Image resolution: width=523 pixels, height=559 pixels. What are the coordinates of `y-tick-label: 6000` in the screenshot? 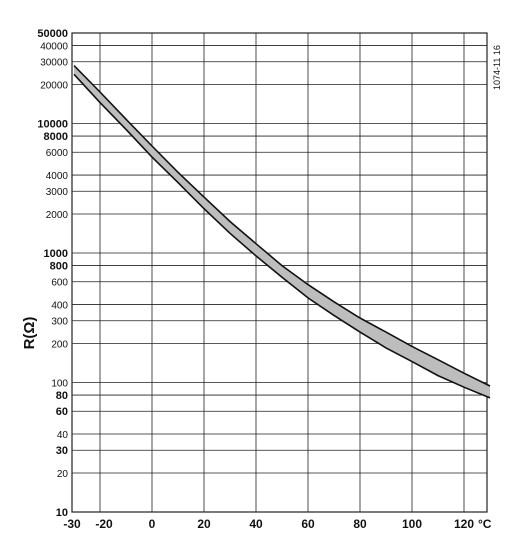 It's located at (57, 153).